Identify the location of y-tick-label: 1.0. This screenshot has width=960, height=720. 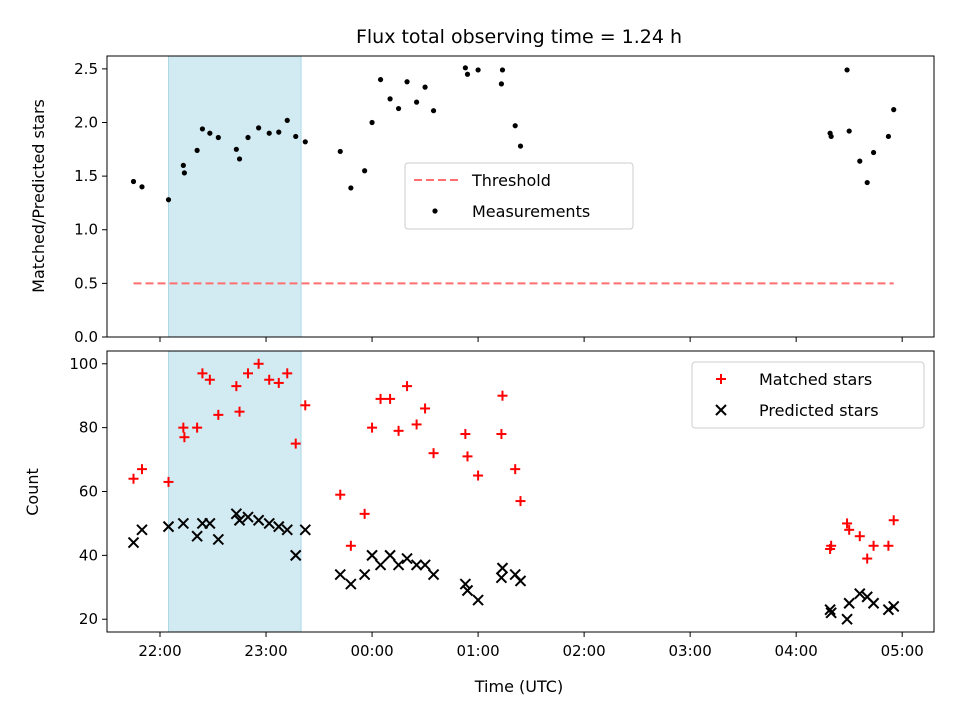
(86, 230).